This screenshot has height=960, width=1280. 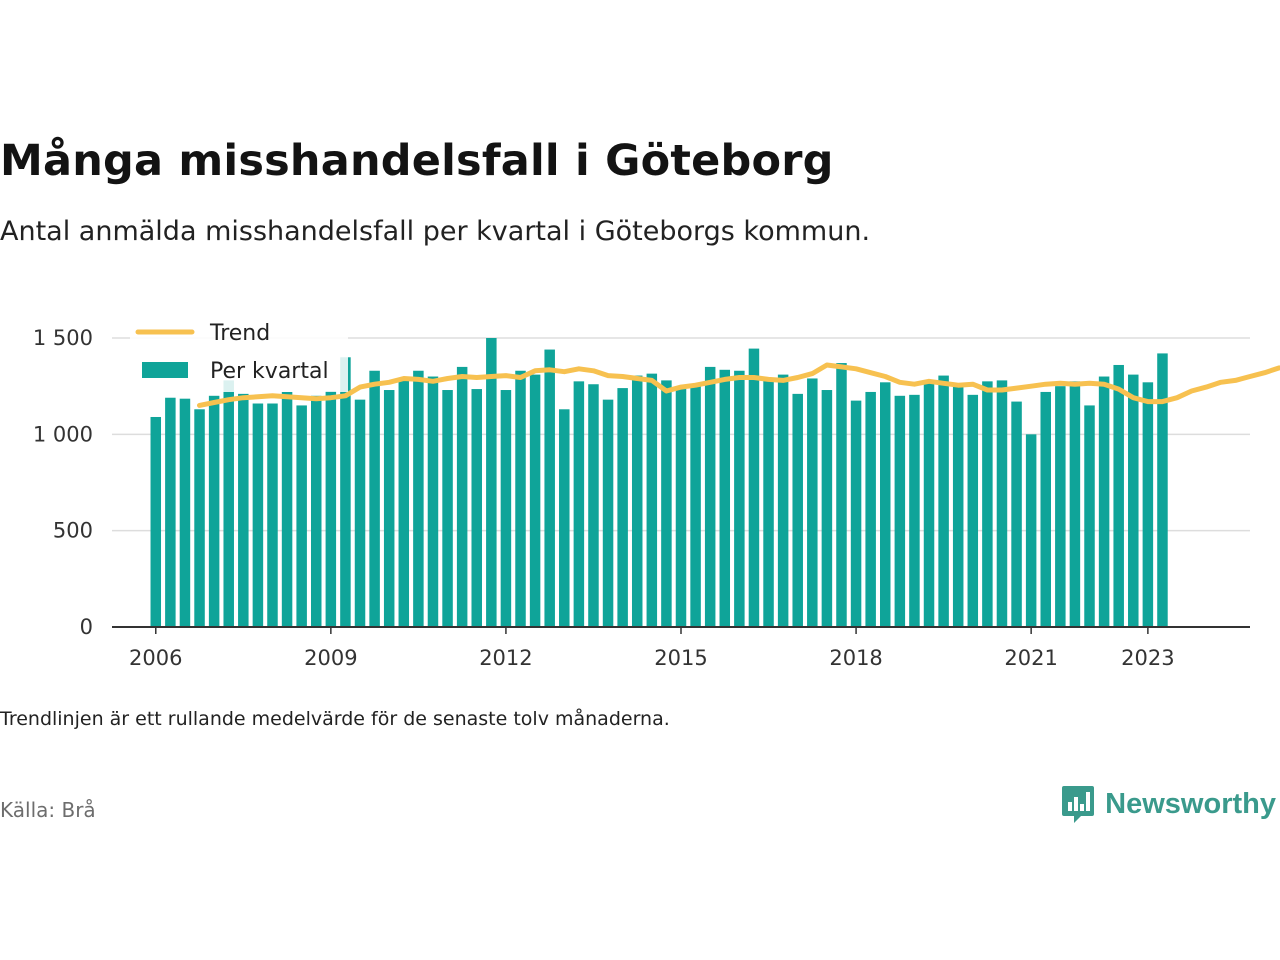 I want to click on legend: Trend Per kvartal, so click(x=239, y=353).